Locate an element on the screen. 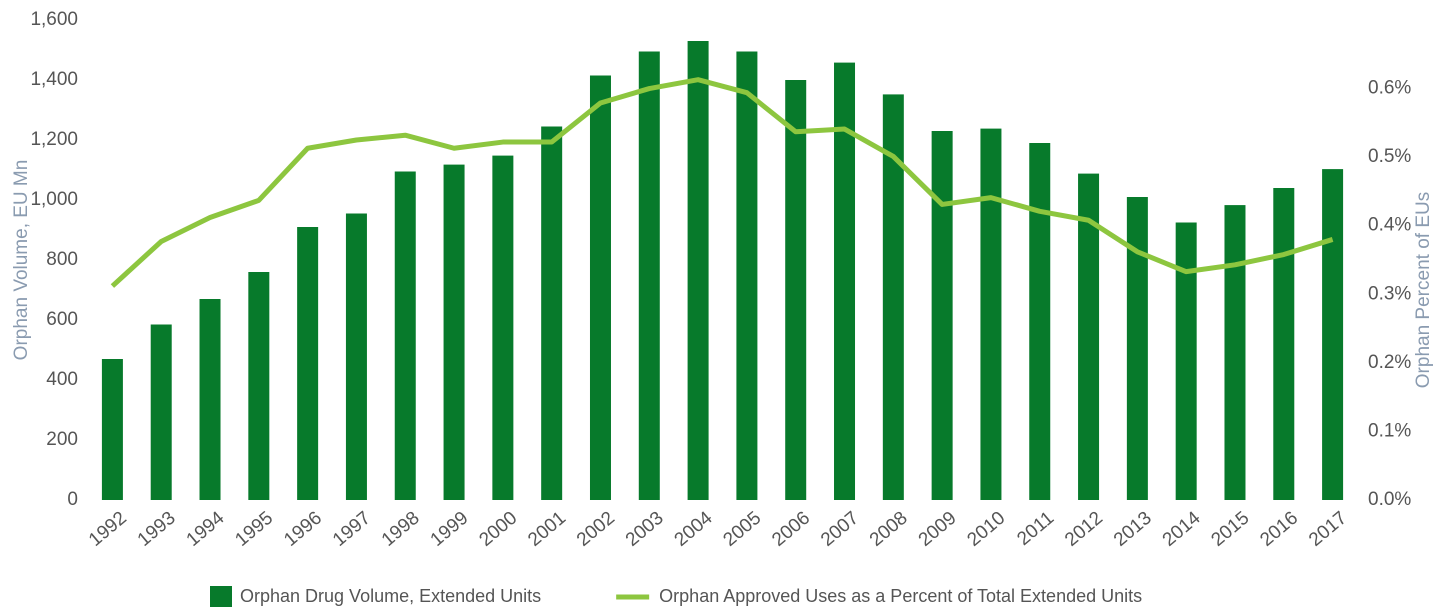 This screenshot has height=607, width=1437. y-axis-label: Orphan Volume, EU Mn is located at coordinates (21, 260).